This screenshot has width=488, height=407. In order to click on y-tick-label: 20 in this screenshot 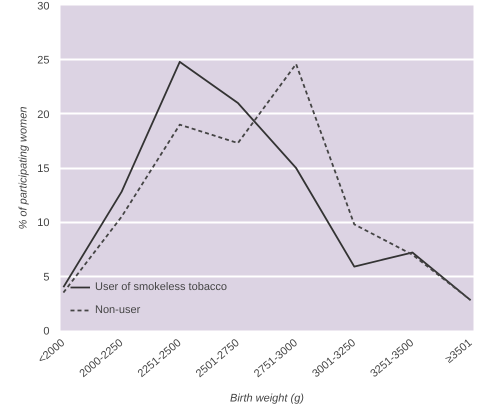, I will do `click(43, 114)`.